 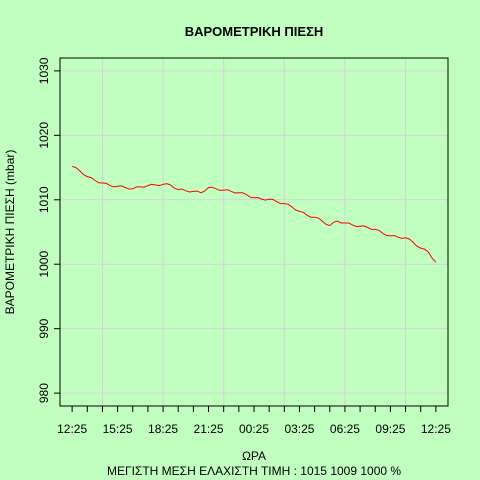 I want to click on y-tick-label: 990, so click(x=44, y=328).